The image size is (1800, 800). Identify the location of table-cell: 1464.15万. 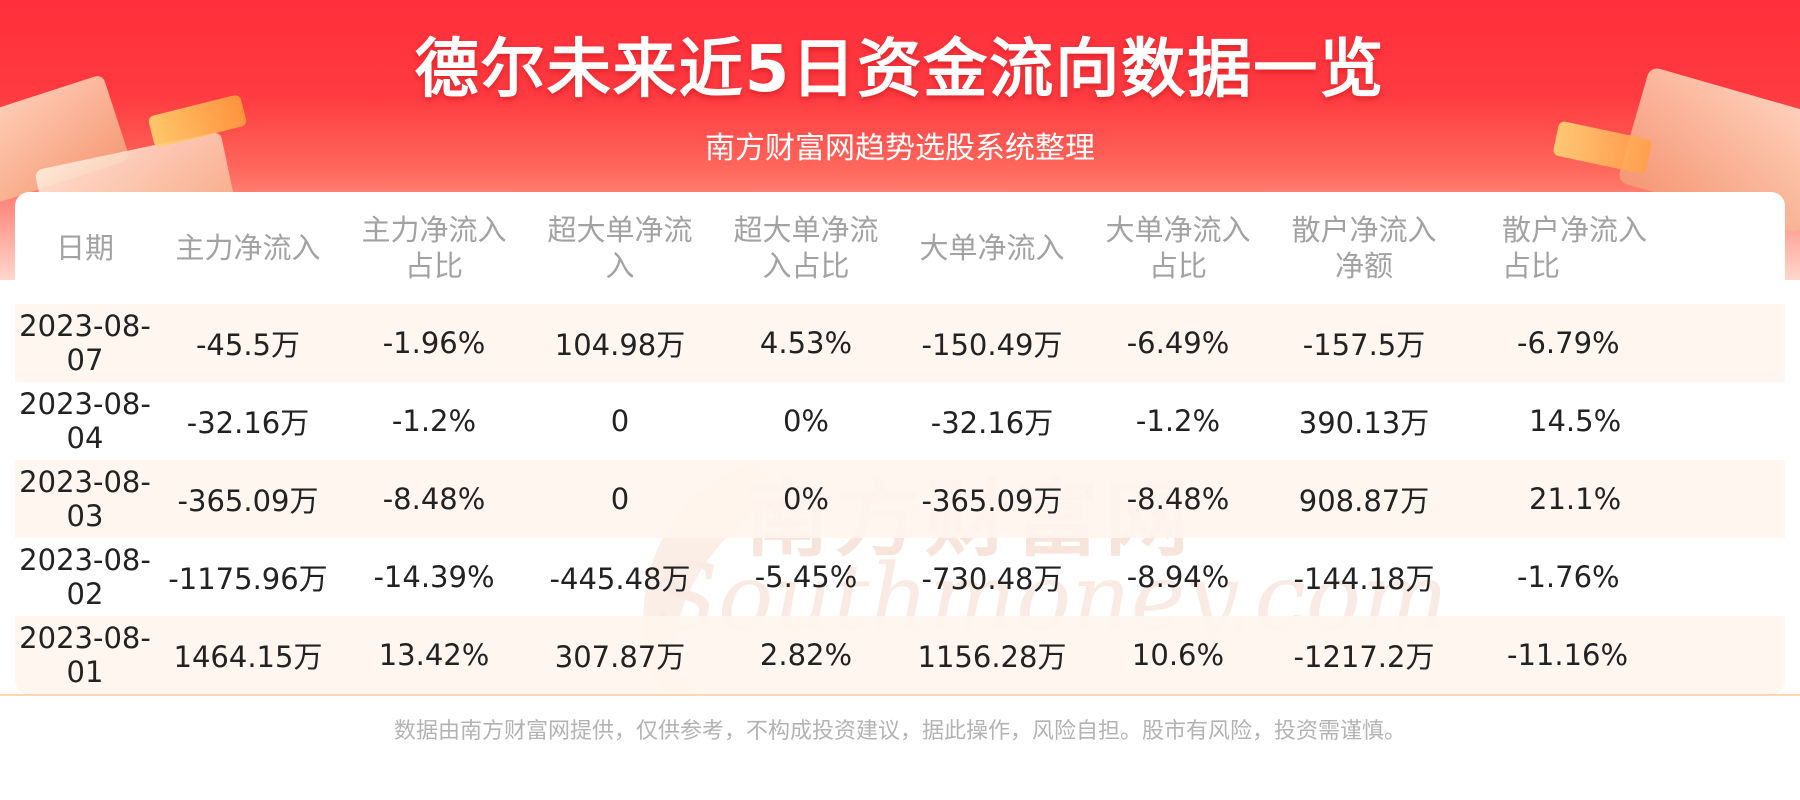
(248, 655).